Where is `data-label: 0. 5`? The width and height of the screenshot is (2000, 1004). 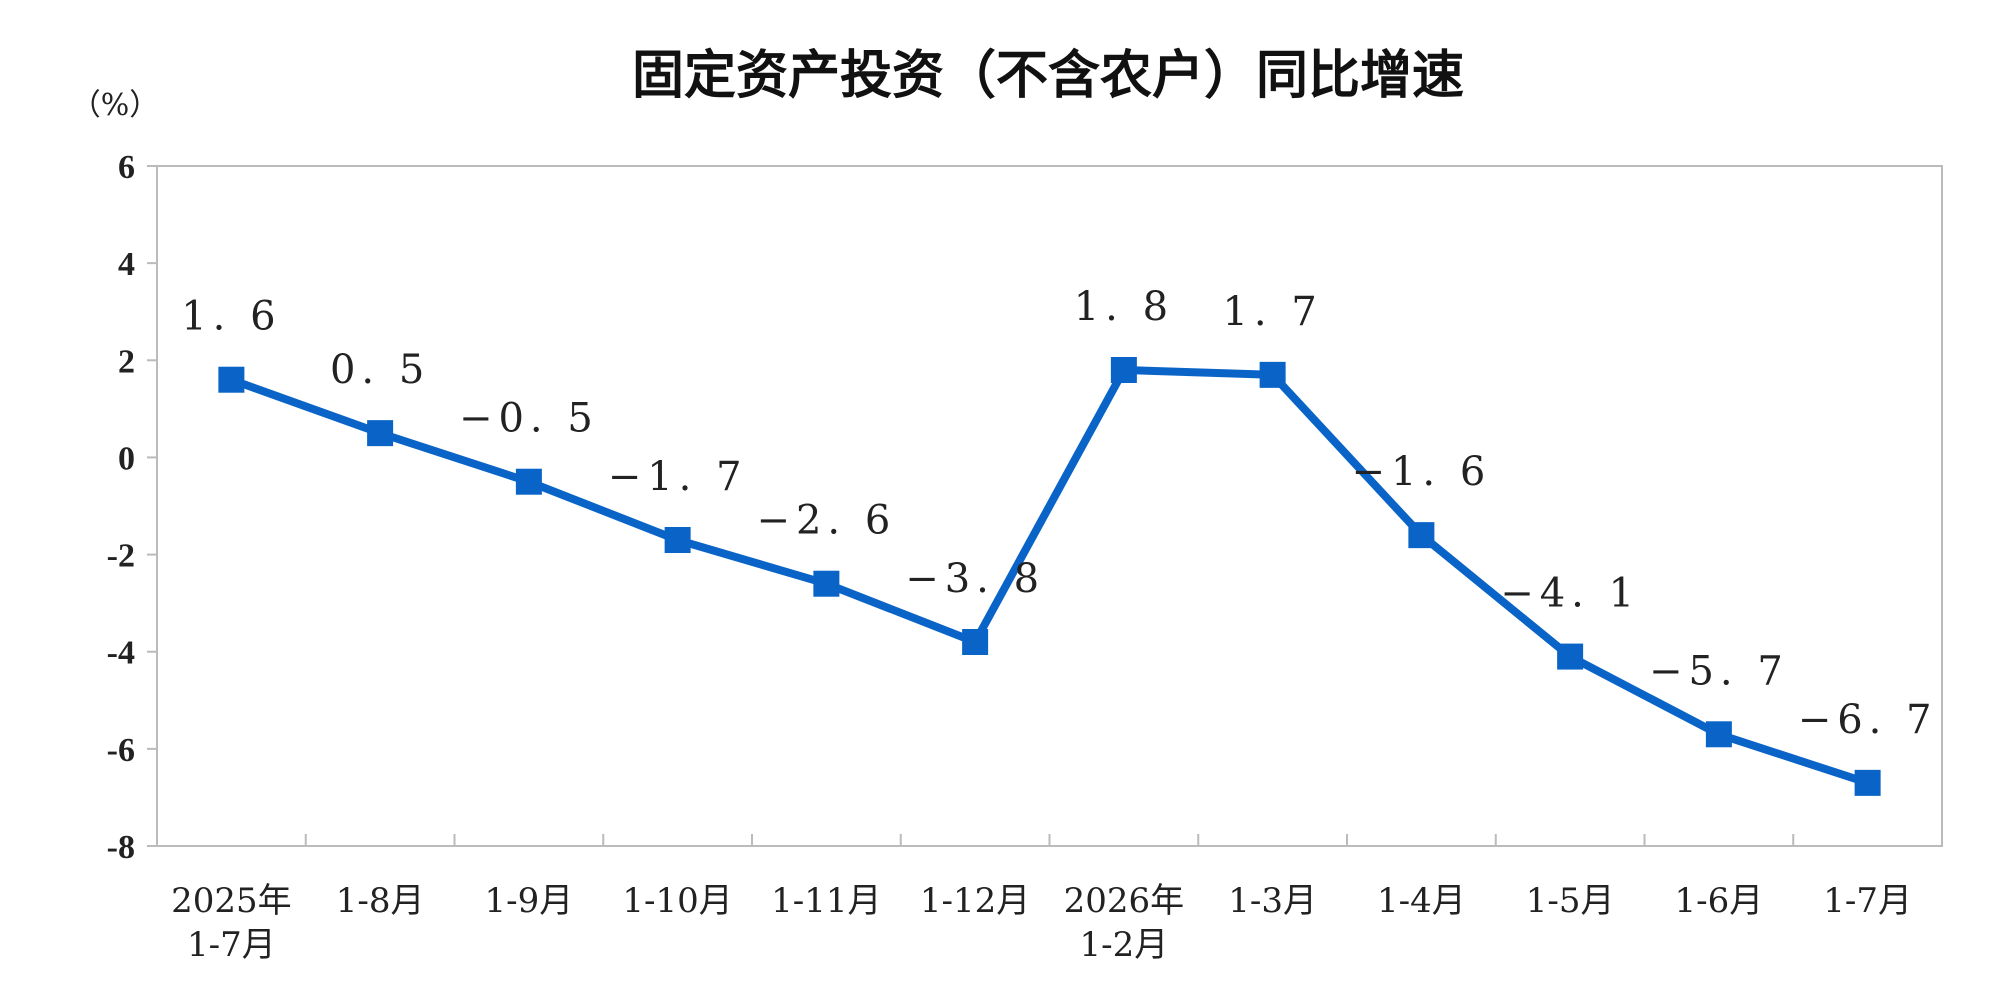 data-label: 0. 5 is located at coordinates (380, 370).